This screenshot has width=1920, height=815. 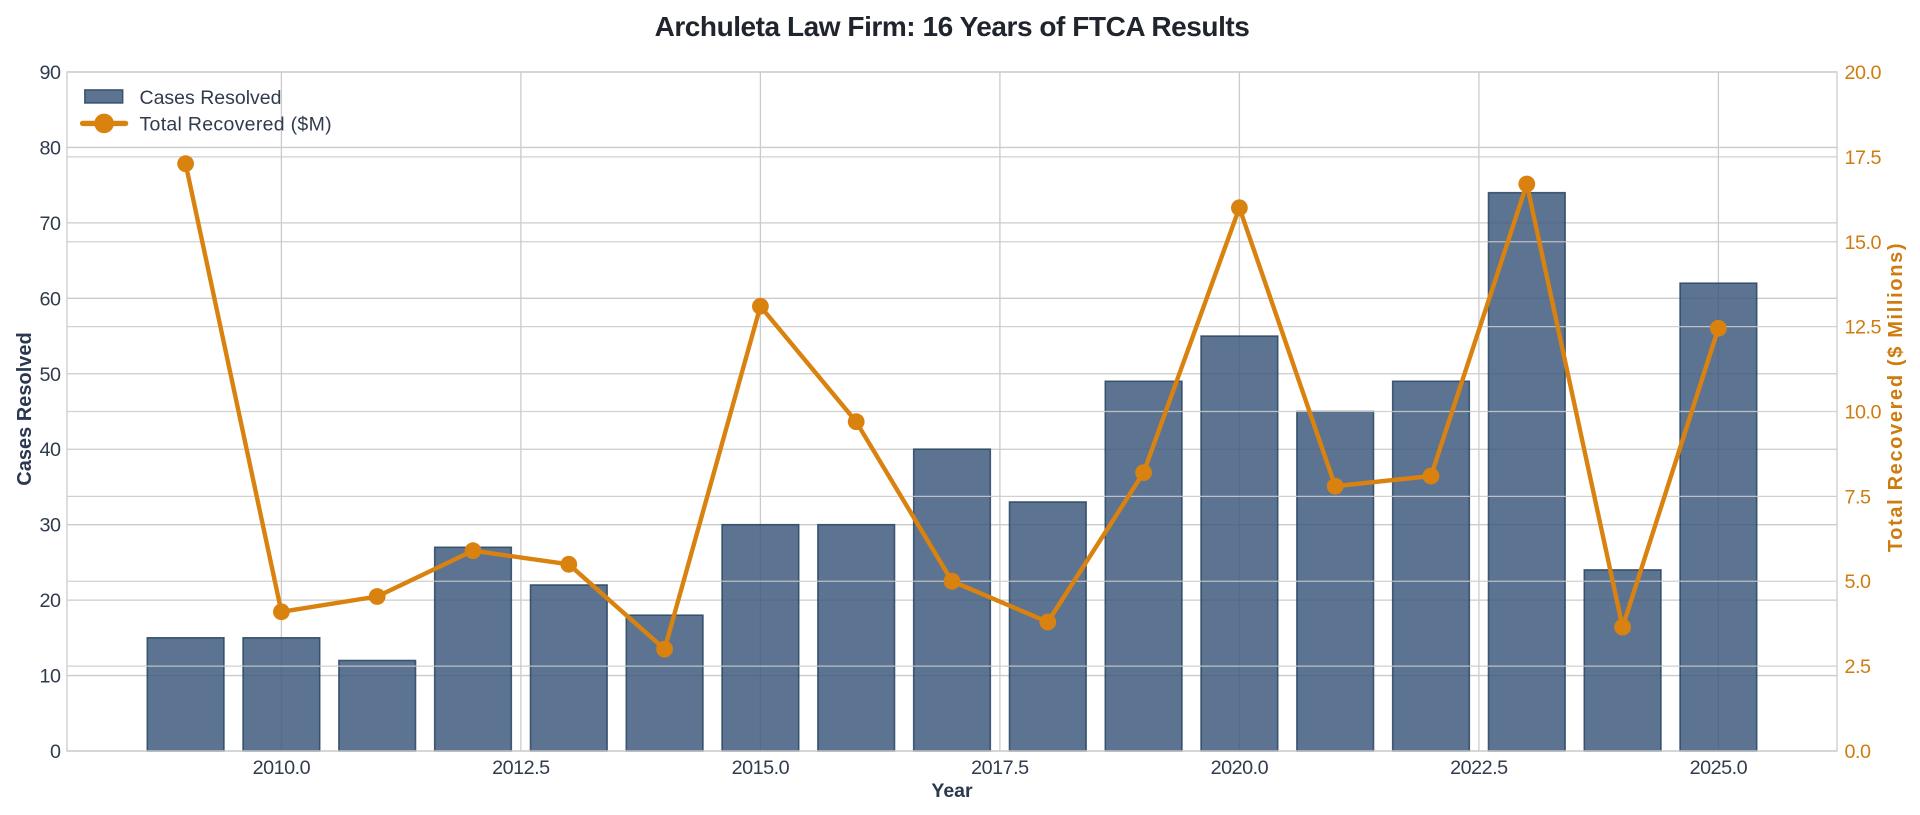 I want to click on svg-text: 20, so click(x=50, y=601).